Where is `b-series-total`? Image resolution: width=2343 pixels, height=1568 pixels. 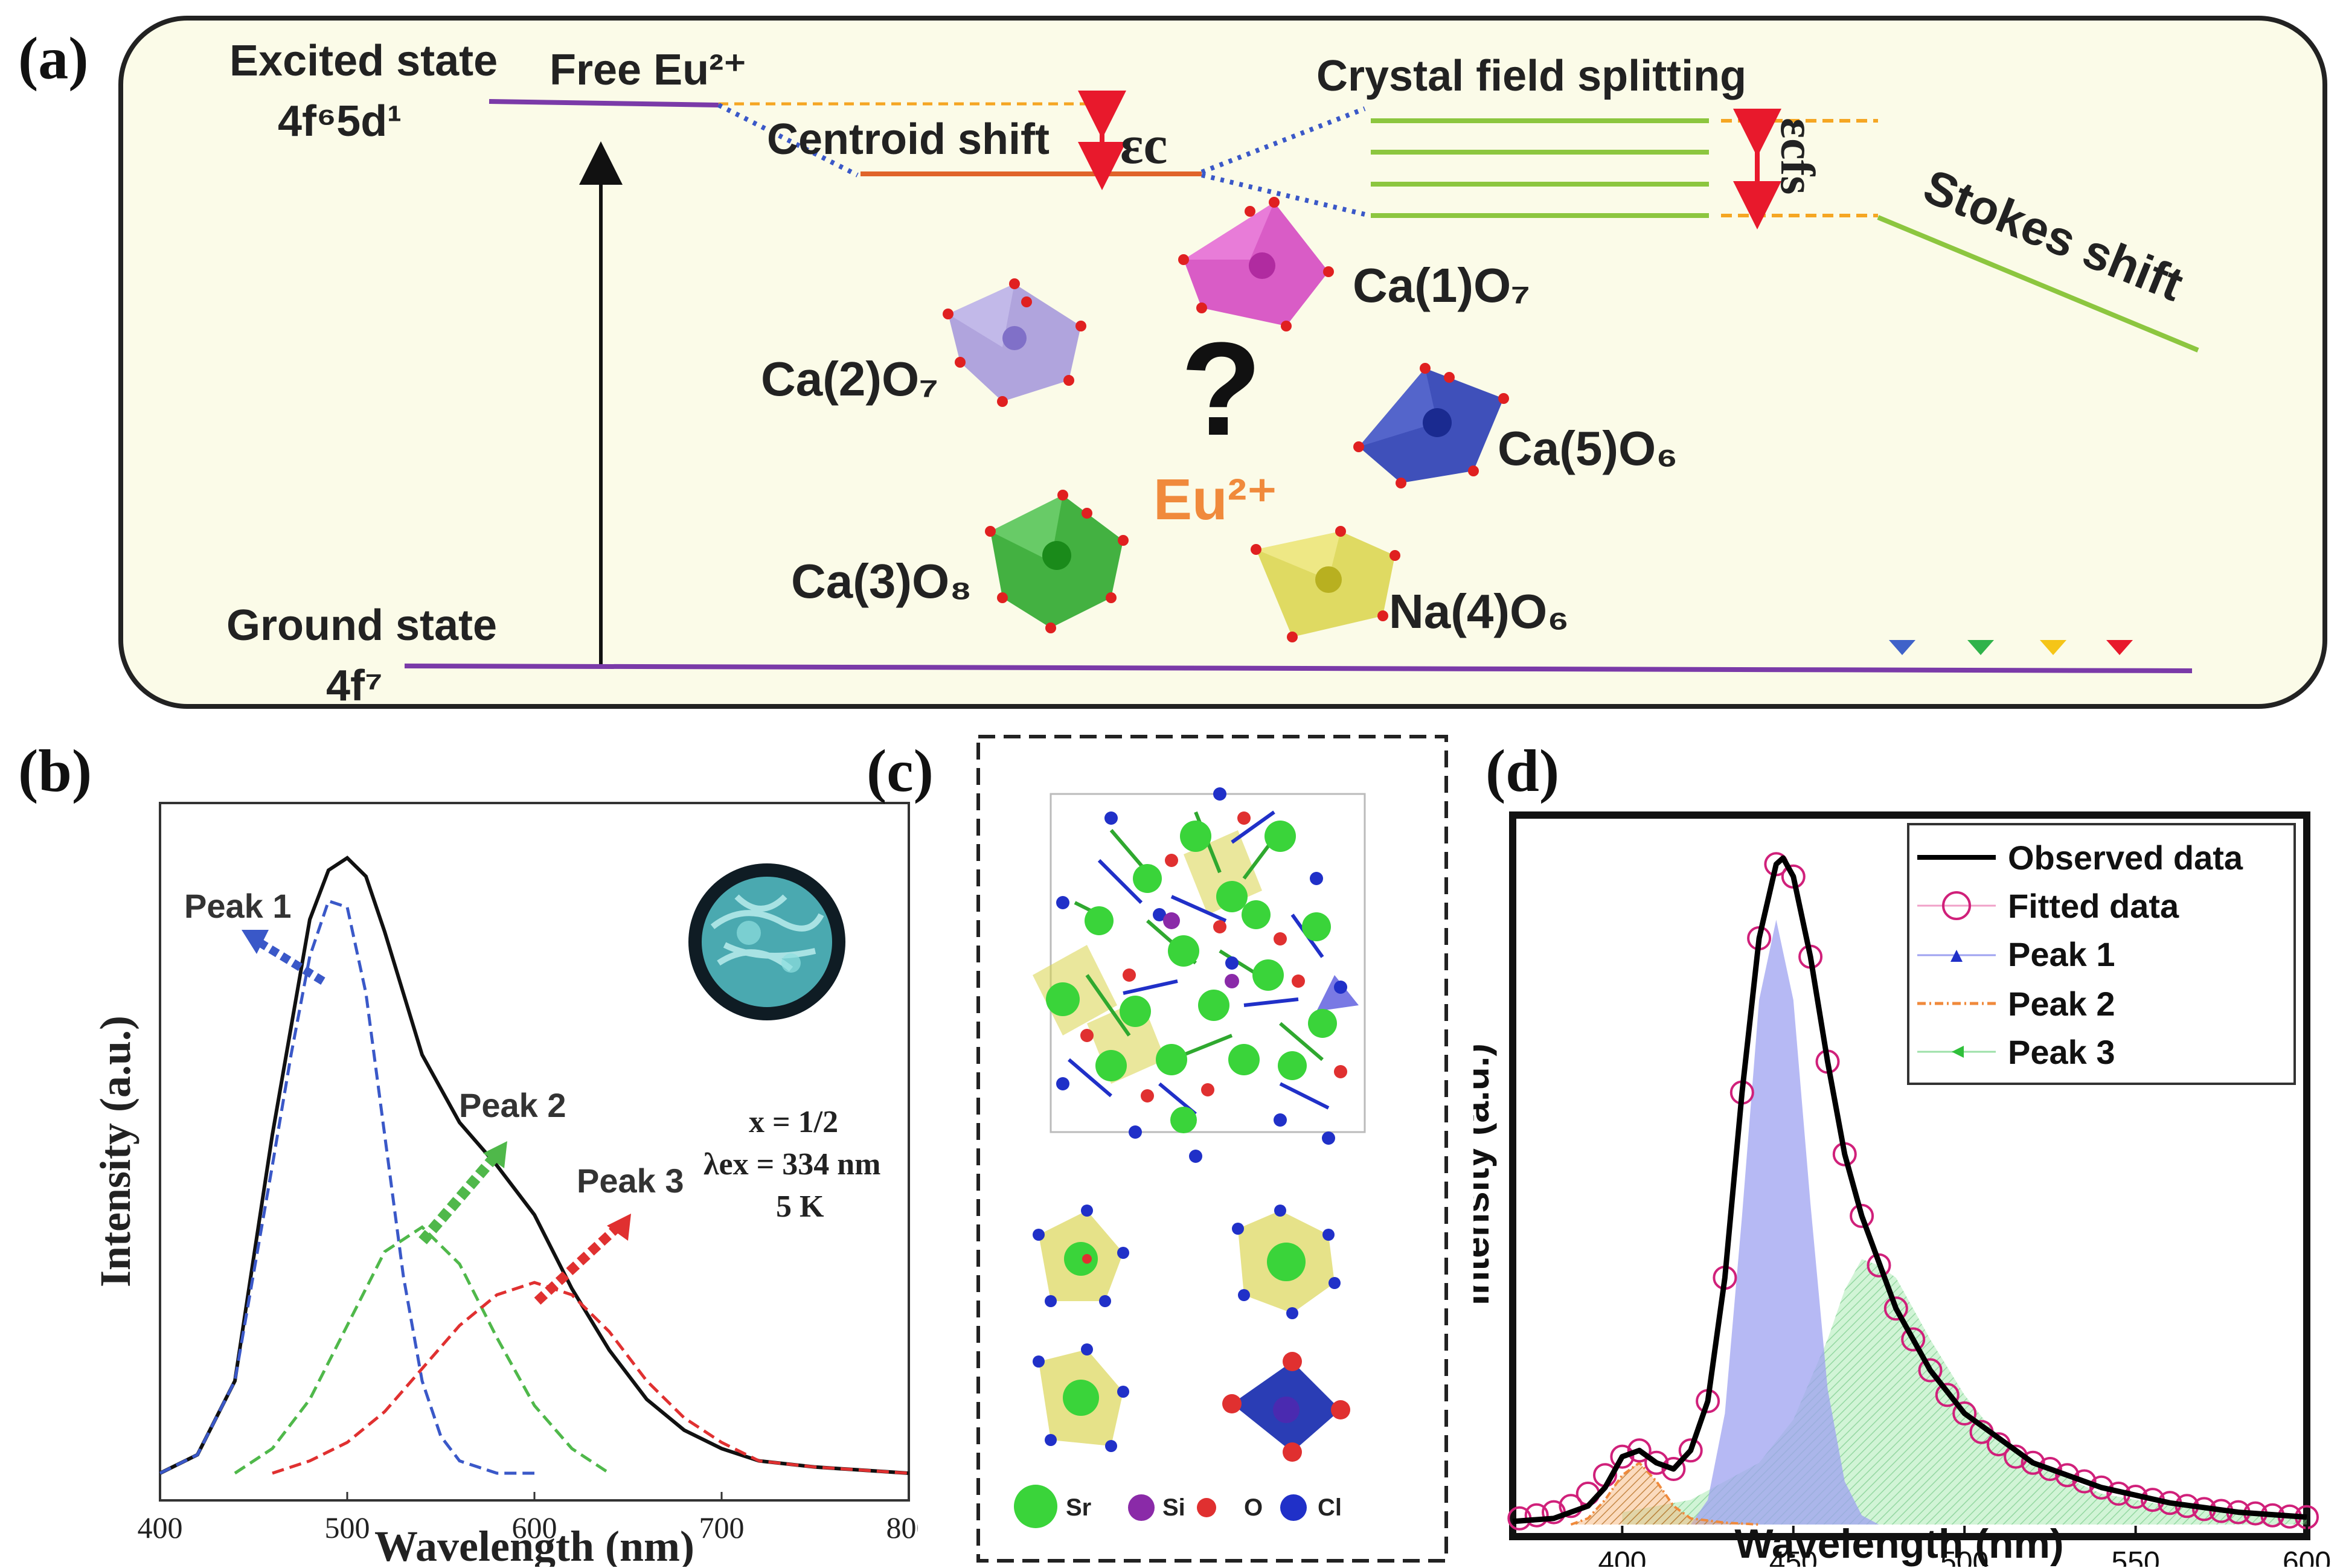 b-series-total is located at coordinates (534, 1165).